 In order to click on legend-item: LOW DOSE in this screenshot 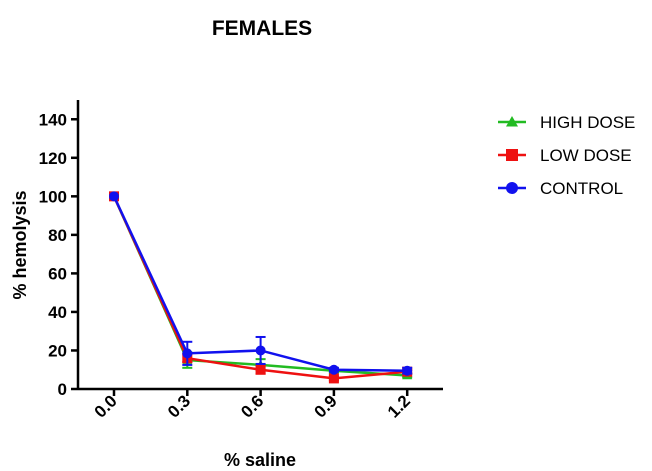, I will do `click(565, 155)`.